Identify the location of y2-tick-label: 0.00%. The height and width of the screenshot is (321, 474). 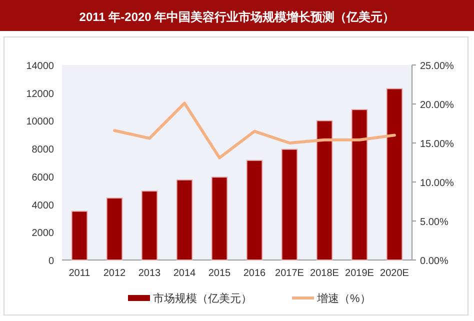
(434, 261).